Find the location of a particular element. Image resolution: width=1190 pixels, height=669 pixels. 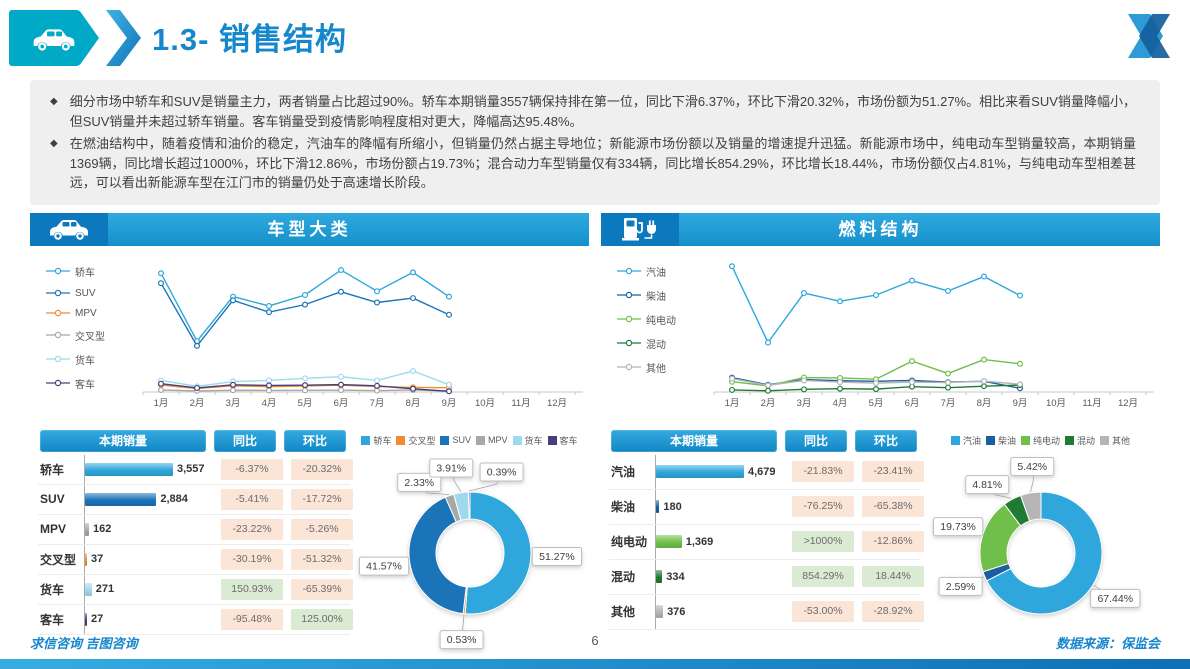

table-row: 交叉型 37 -30.19% -51.32% is located at coordinates (195, 559).